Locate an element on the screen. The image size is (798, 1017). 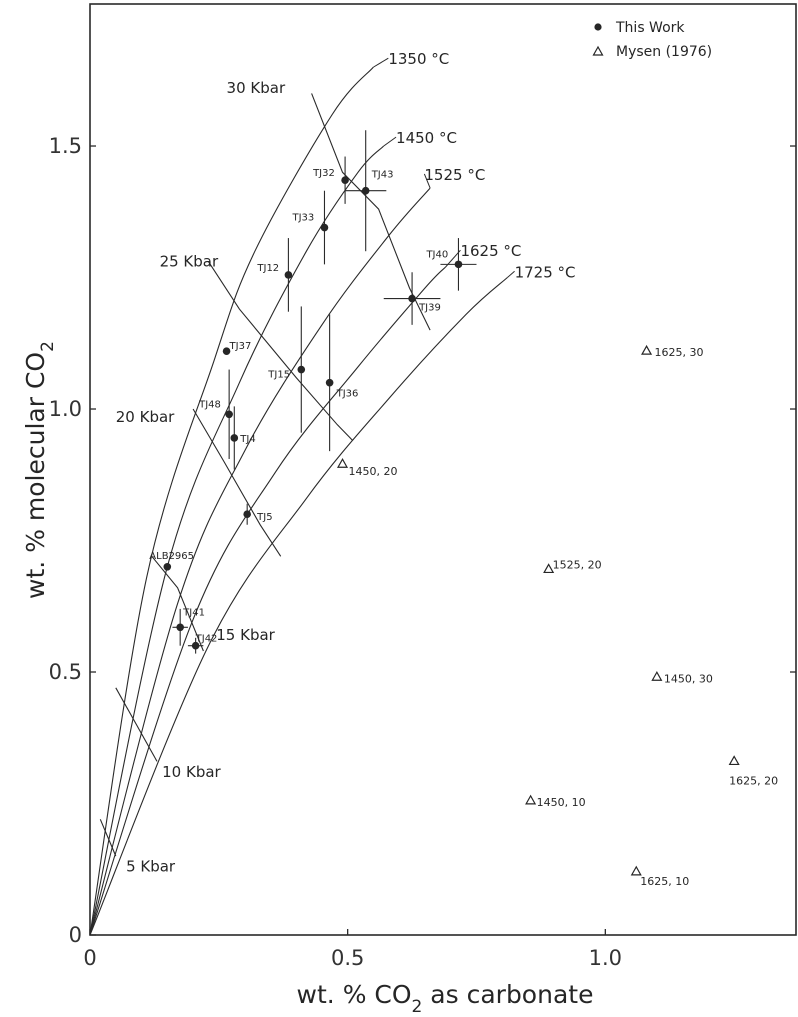
point-label-alb2965: ALB2965 is located at coordinates (171, 556).